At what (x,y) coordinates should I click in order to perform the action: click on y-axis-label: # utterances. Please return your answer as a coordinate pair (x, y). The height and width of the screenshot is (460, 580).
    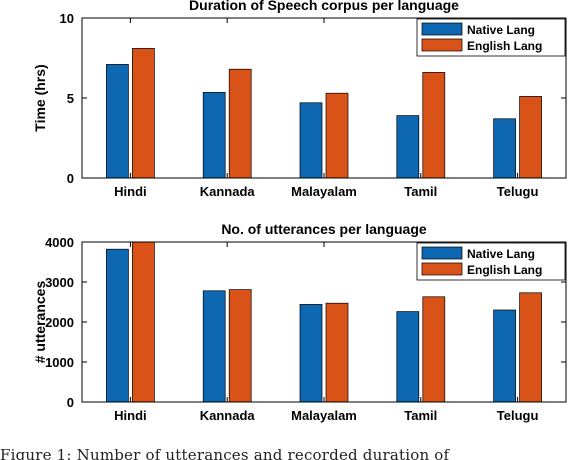
    Looking at the image, I should click on (40, 322).